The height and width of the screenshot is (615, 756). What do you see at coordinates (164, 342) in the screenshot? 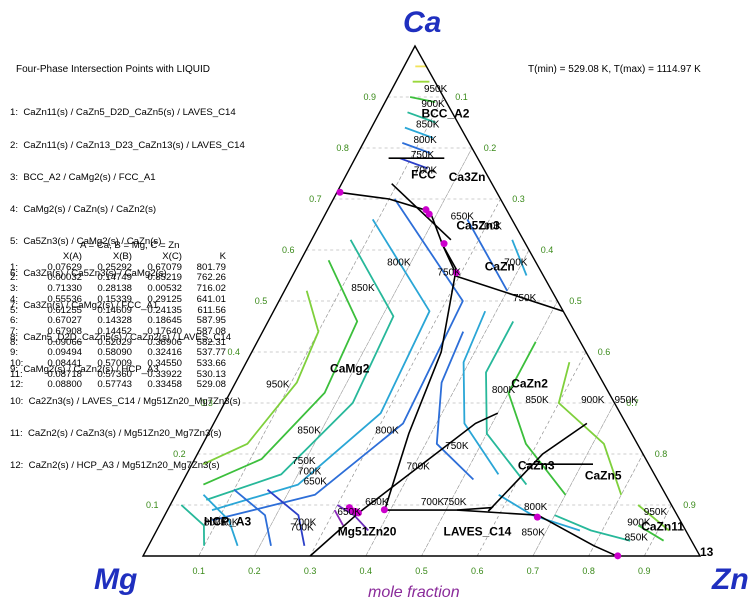
I see `table-cell: 0.38906` at bounding box center [164, 342].